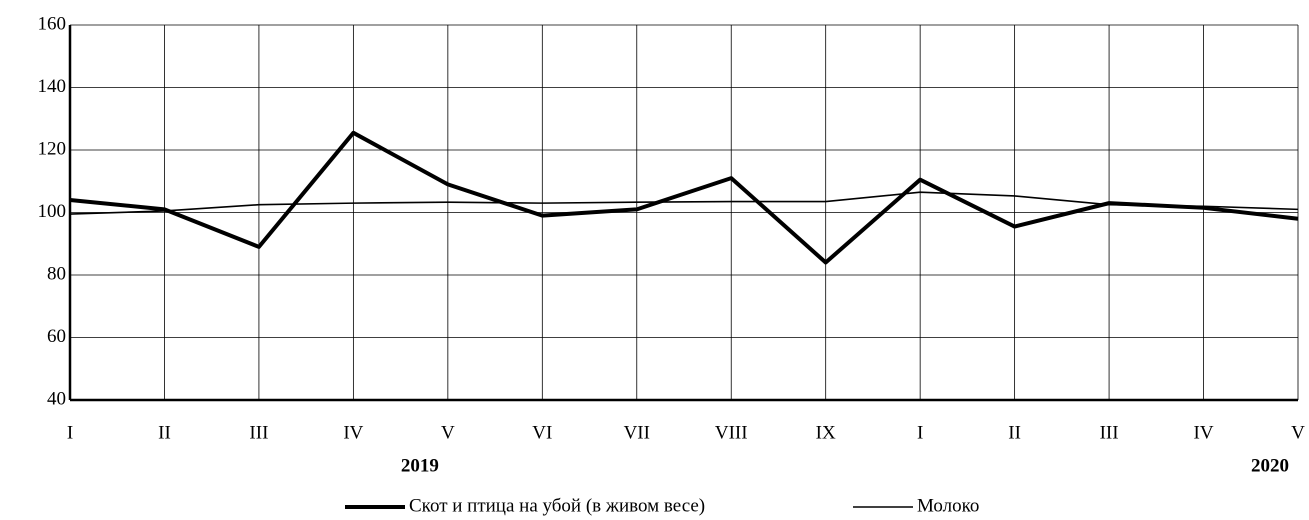  What do you see at coordinates (557, 505) in the screenshot?
I see `legend-label: Скот и птица на убой (в живом весе)` at bounding box center [557, 505].